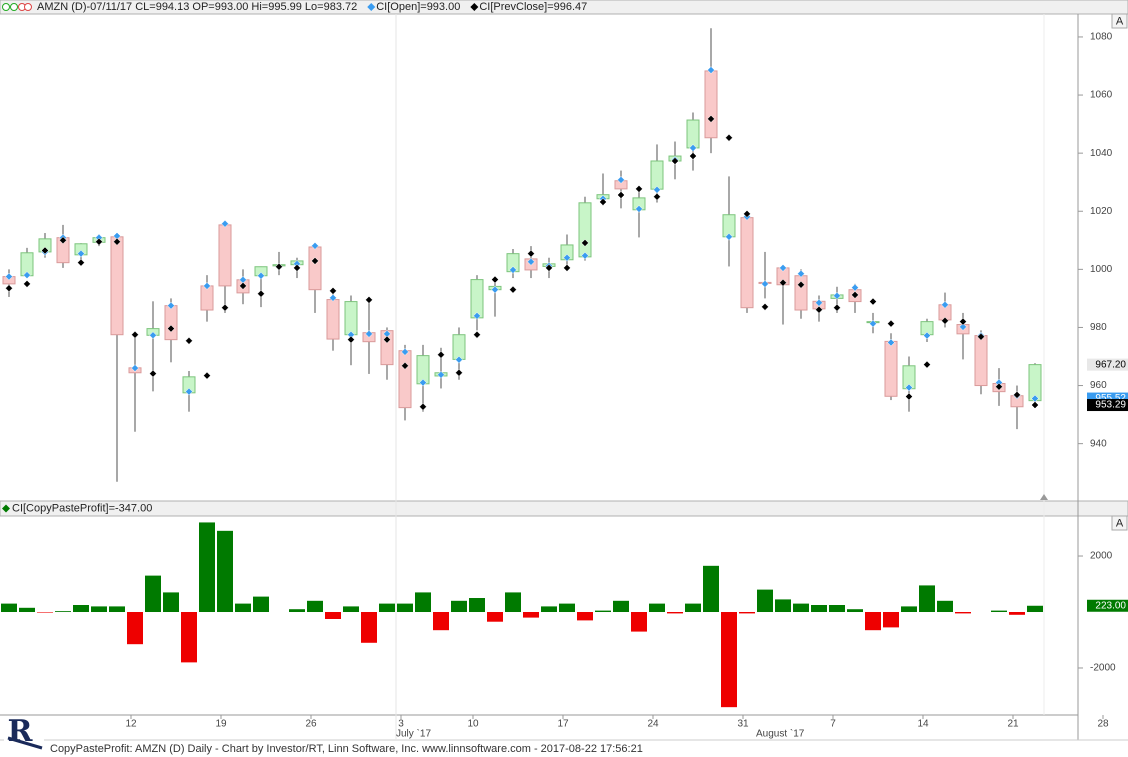 Image resolution: width=1128 pixels, height=757 pixels. I want to click on y-tick-label: 940, so click(1098, 443).